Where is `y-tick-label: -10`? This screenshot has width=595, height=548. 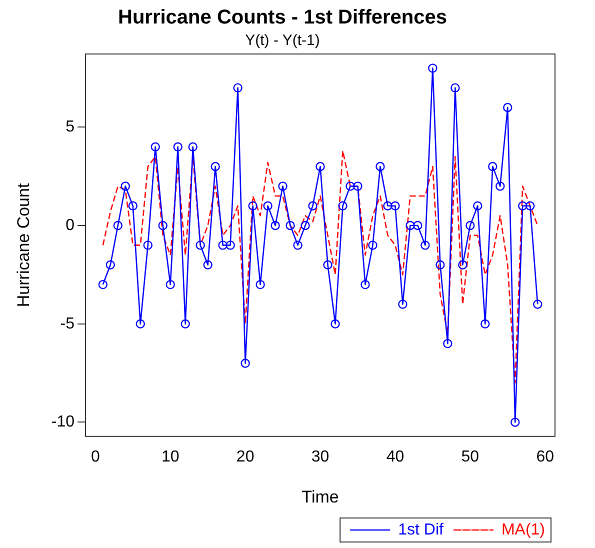 y-tick-label: -10 is located at coordinates (63, 422).